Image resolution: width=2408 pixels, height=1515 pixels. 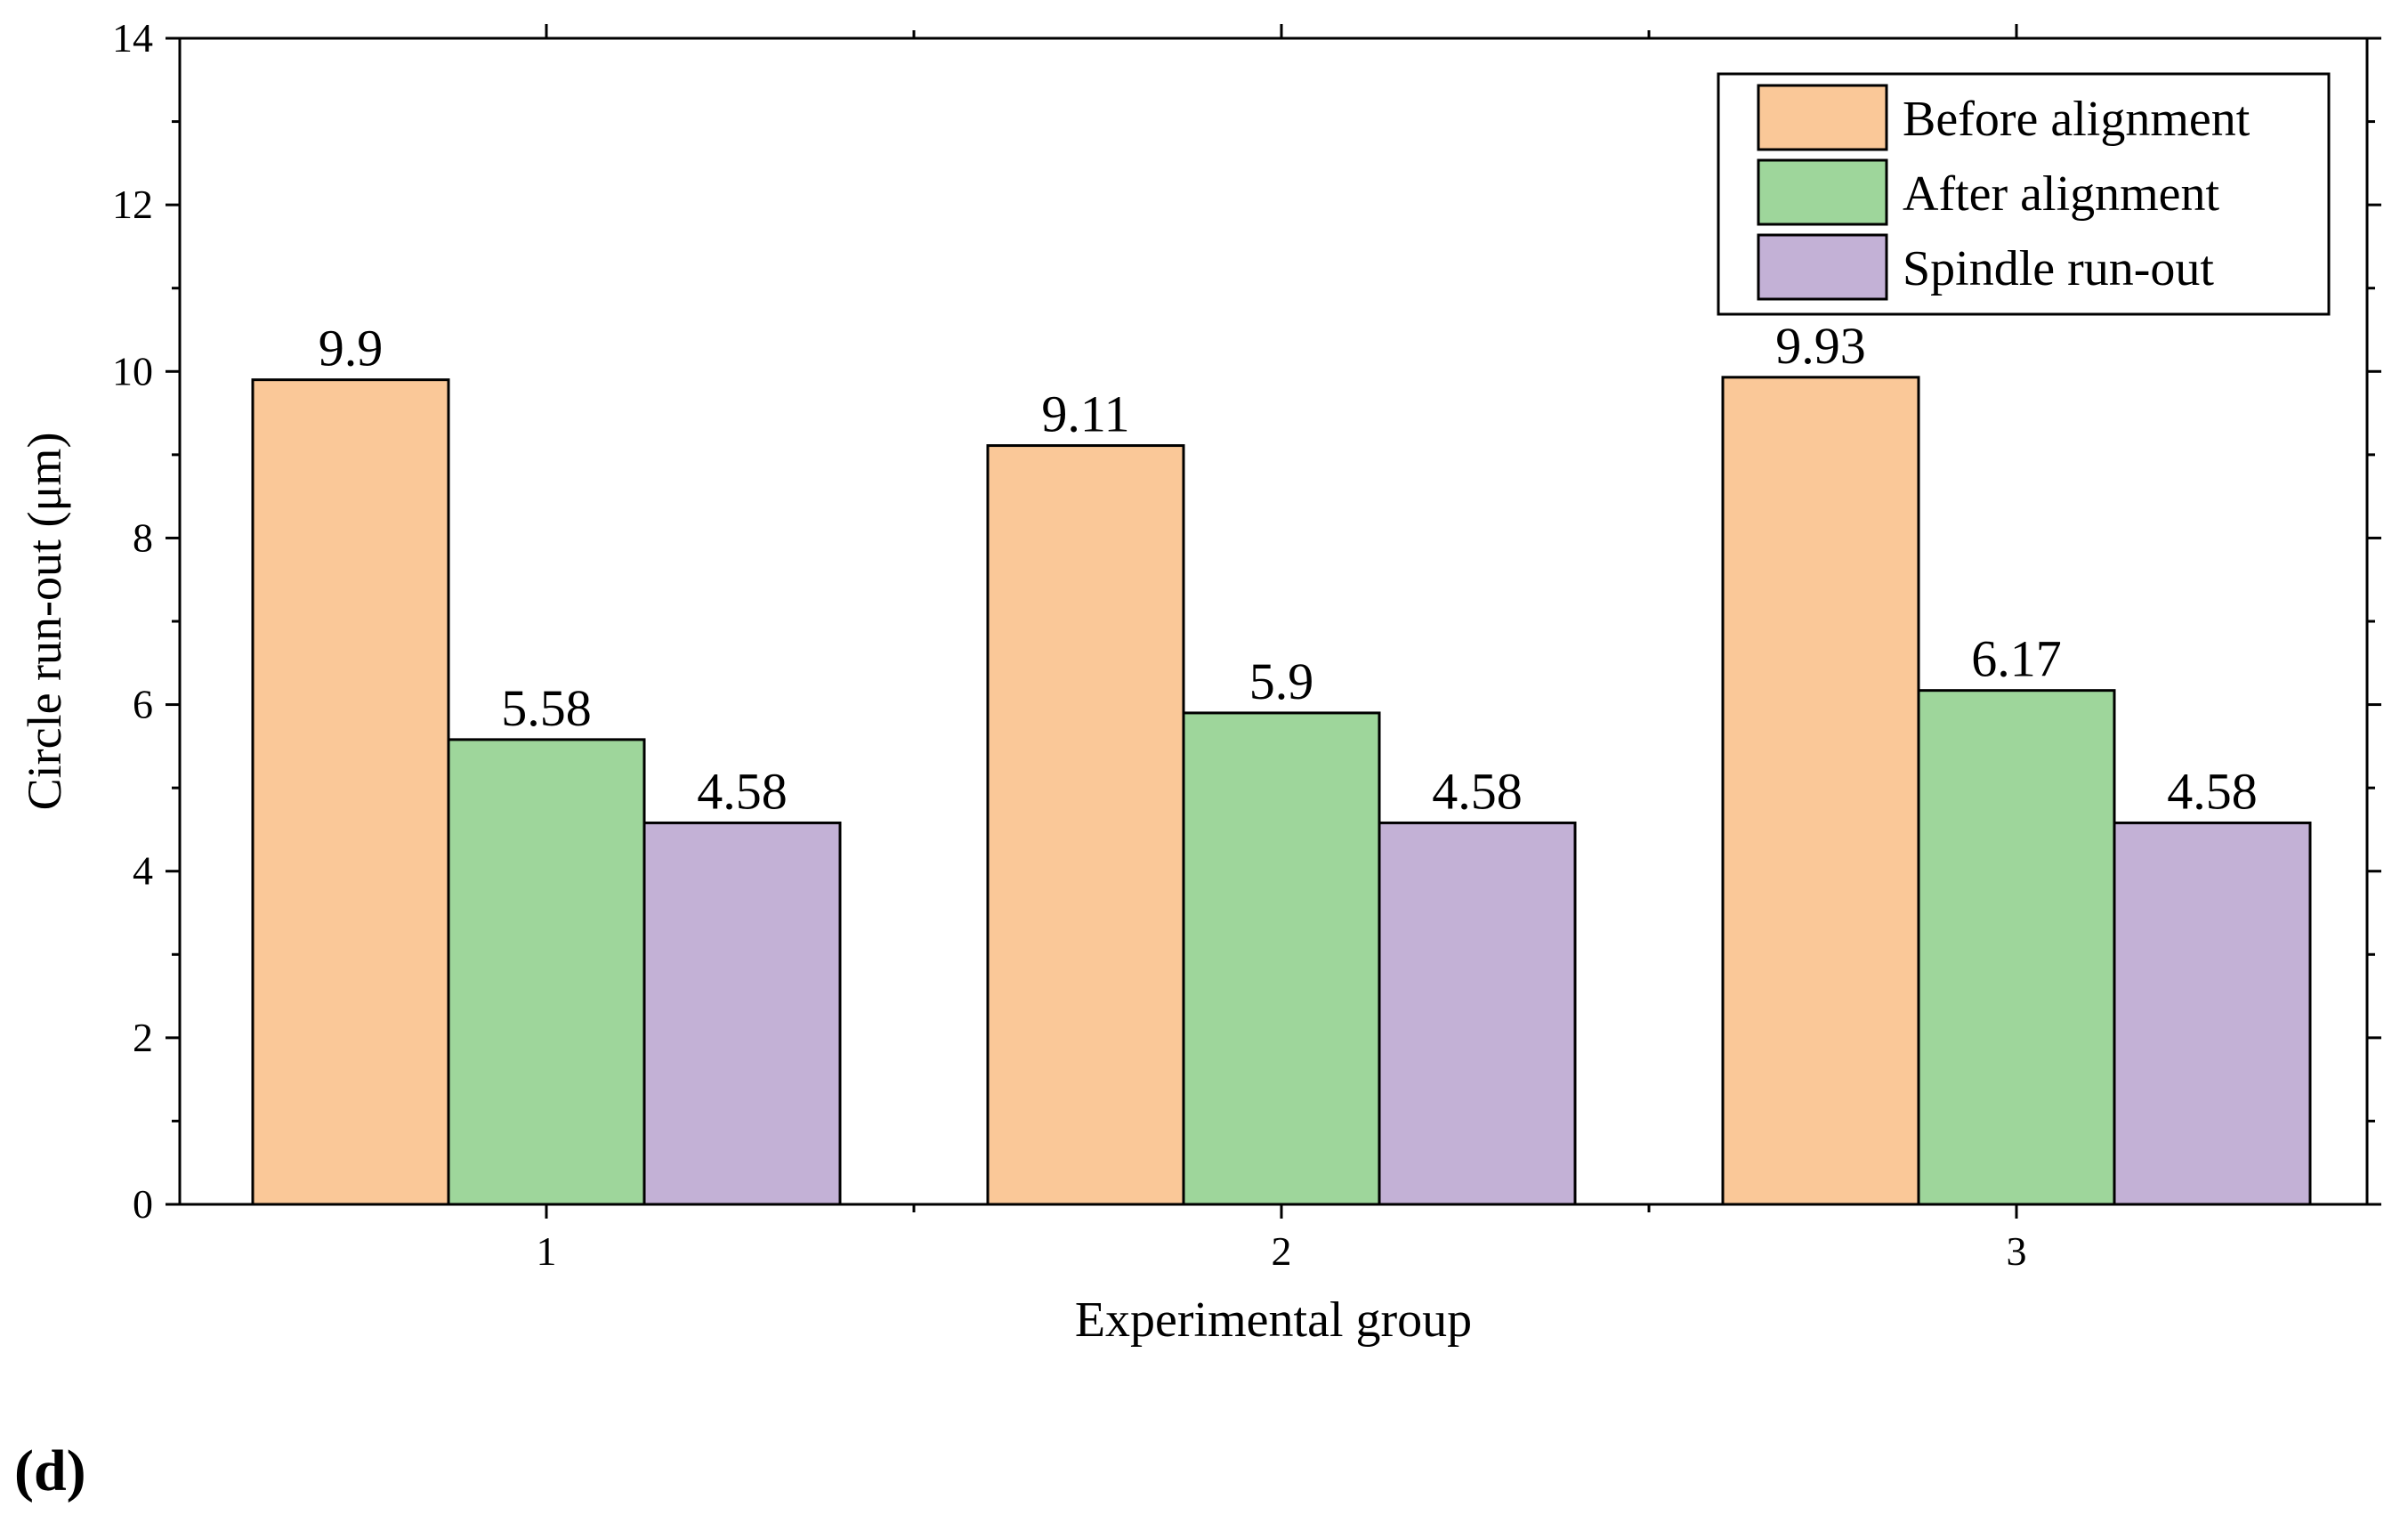 What do you see at coordinates (2212, 1013) in the screenshot?
I see `bar-group3-series3` at bounding box center [2212, 1013].